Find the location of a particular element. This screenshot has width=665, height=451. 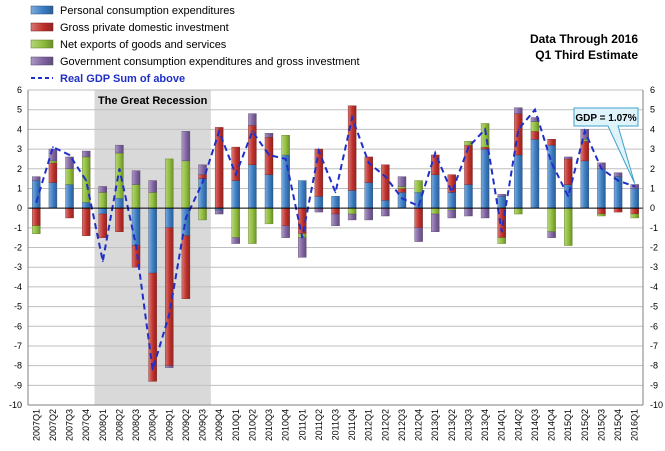

y-tick-left: -1 is located at coordinates (18, 228).